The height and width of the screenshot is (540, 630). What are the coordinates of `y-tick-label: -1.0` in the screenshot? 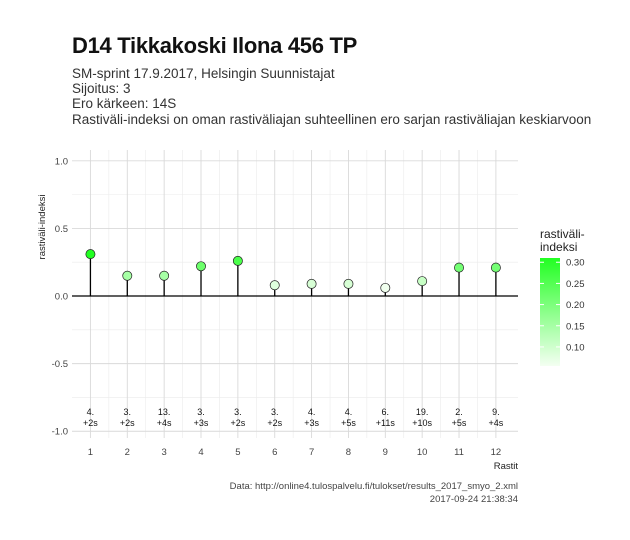 It's located at (60, 432).